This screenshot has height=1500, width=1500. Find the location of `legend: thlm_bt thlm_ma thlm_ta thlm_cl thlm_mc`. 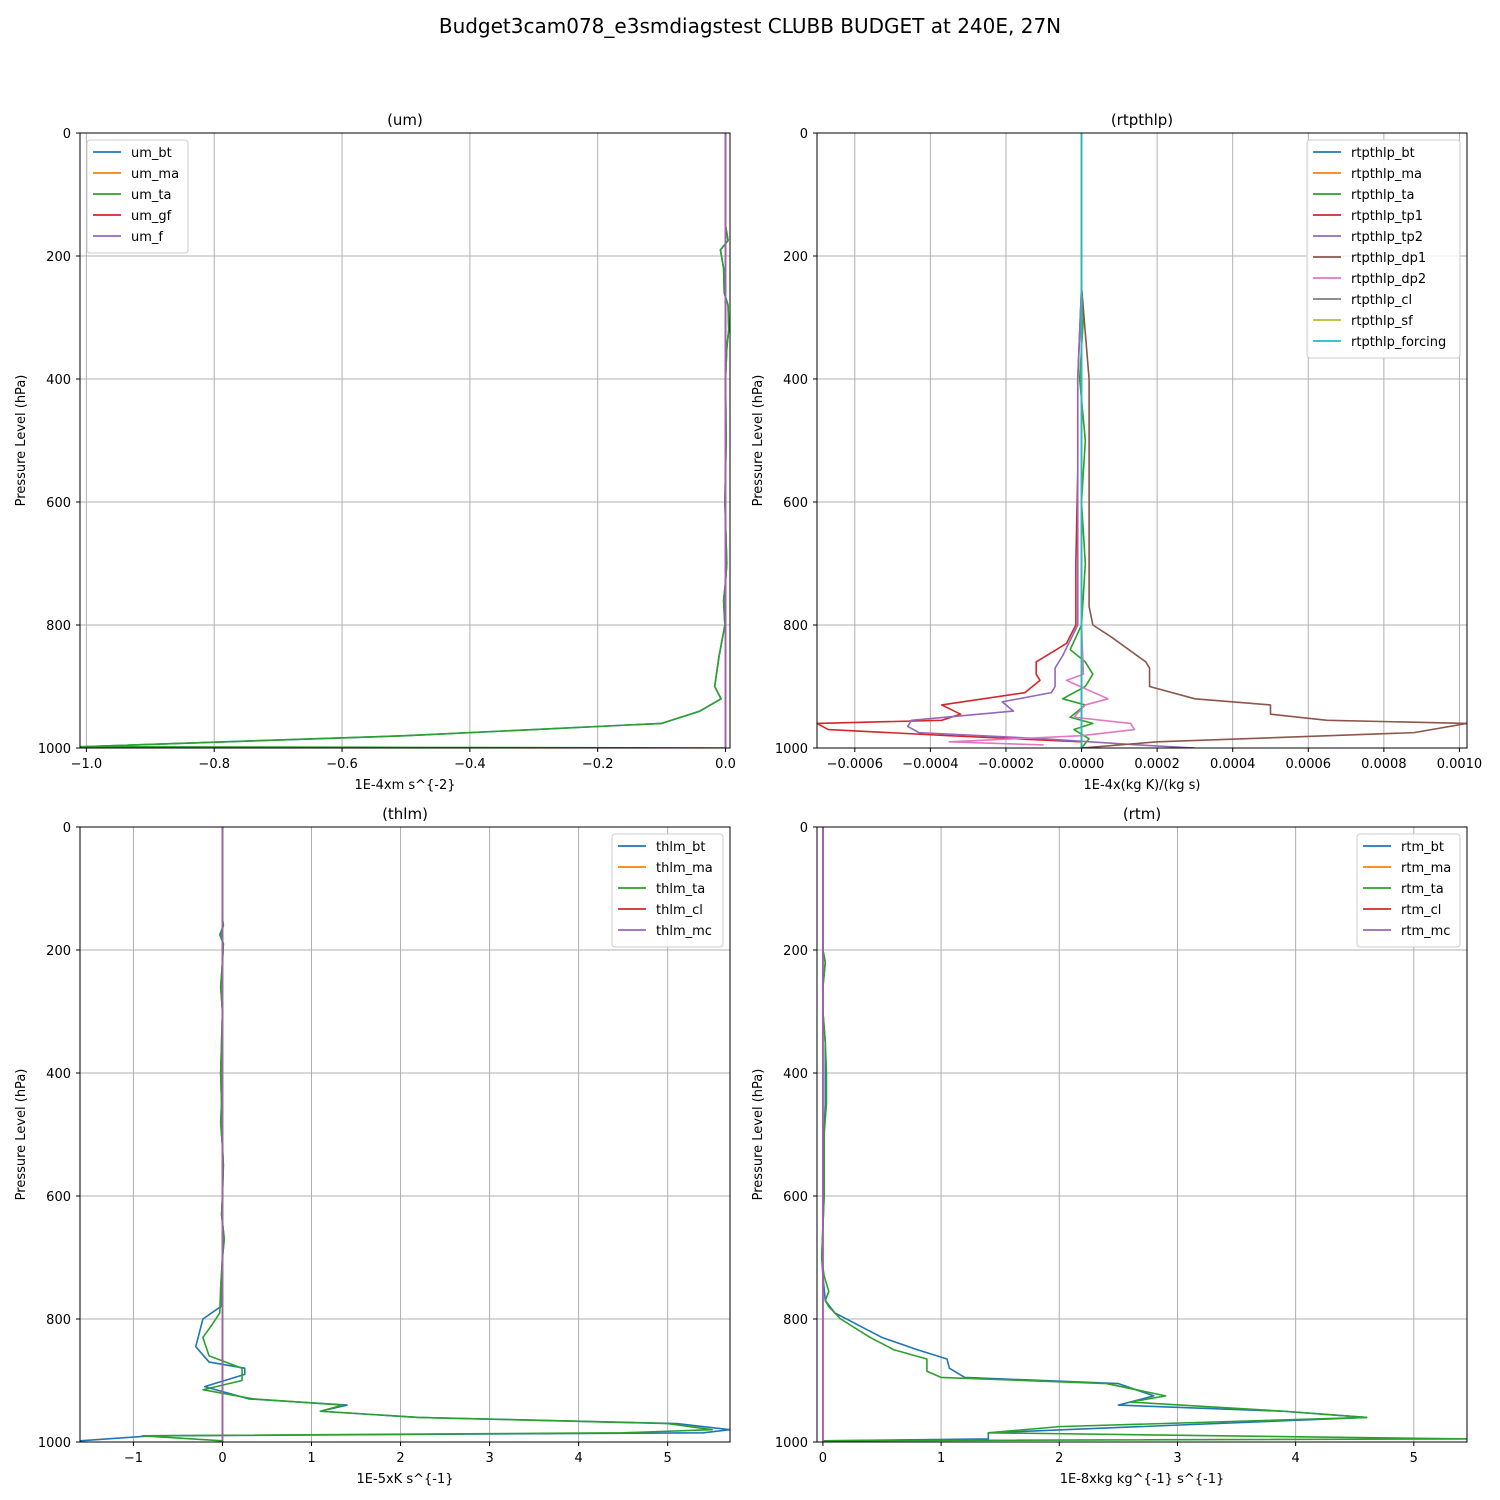

legend: thlm_bt thlm_ma thlm_ta thlm_cl thlm_mc is located at coordinates (667, 890).